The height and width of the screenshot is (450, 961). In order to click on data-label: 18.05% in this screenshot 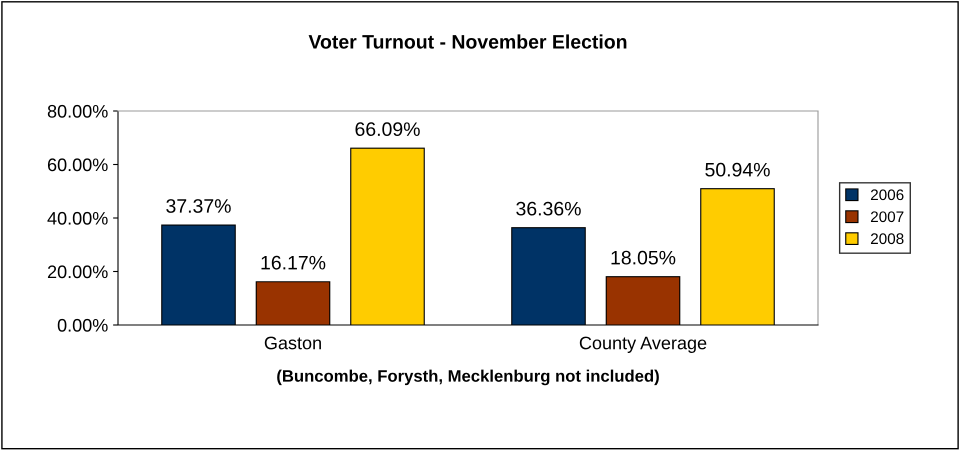, I will do `click(644, 257)`.